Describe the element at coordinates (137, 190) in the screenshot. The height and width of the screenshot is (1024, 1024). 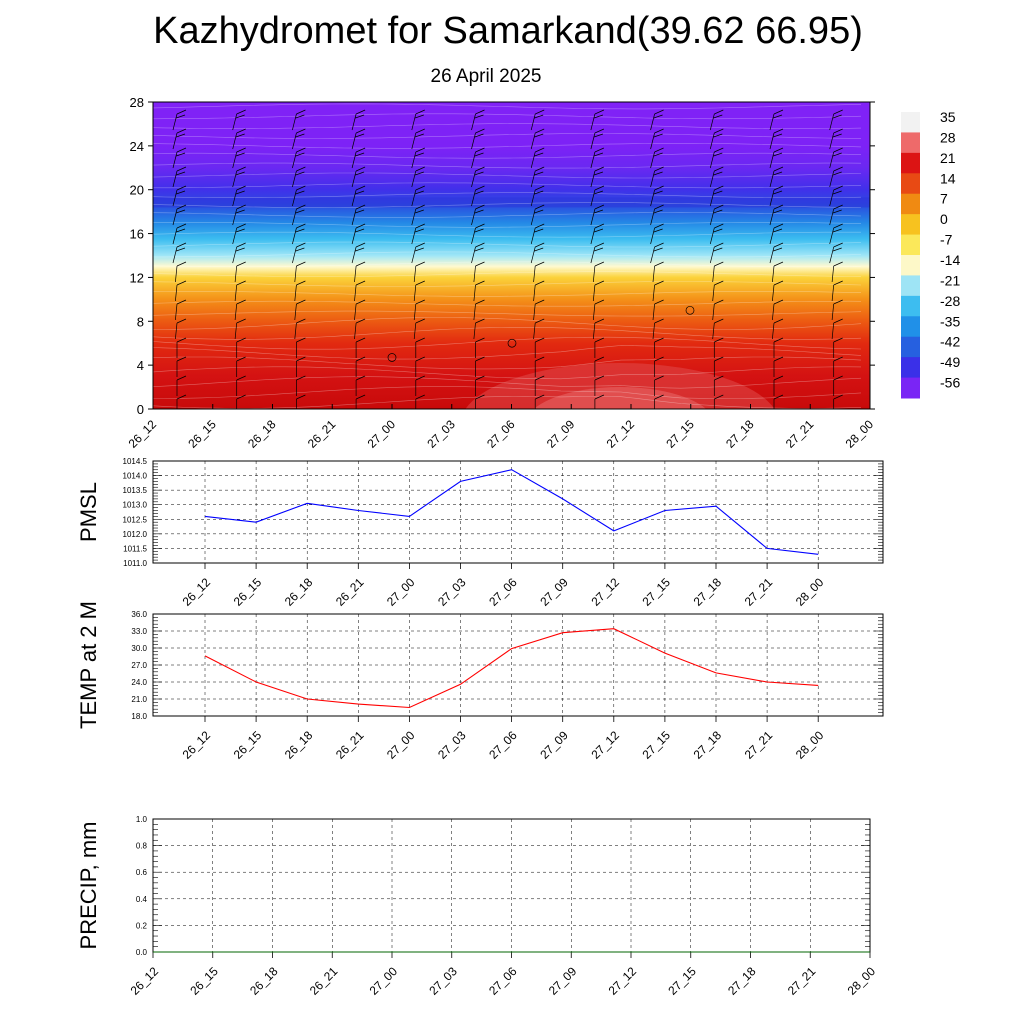
I see `heatmap-y-tick-label: 20` at that location.